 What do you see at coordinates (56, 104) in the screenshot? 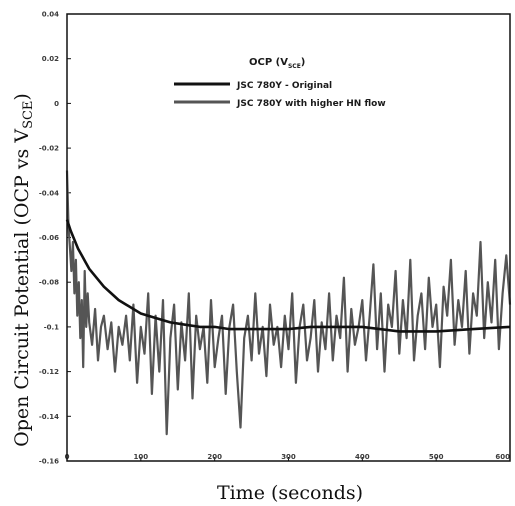
I see `y-tick-label: 0` at bounding box center [56, 104].